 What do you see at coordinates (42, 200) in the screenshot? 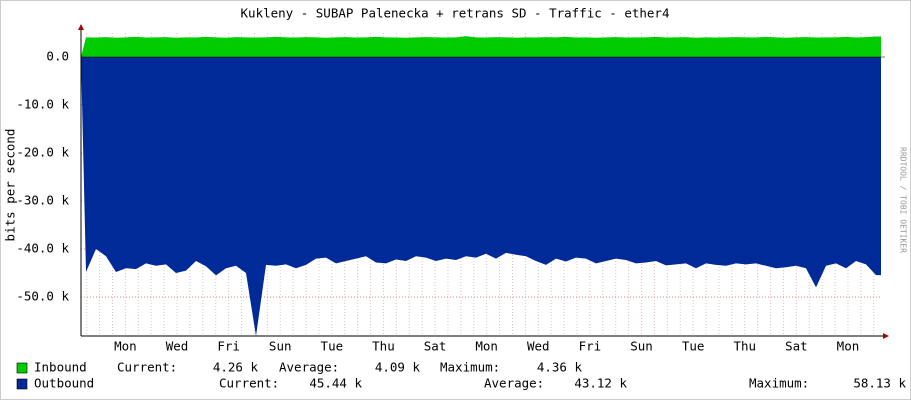
I see `y-tick-label: -30.0 k` at bounding box center [42, 200].